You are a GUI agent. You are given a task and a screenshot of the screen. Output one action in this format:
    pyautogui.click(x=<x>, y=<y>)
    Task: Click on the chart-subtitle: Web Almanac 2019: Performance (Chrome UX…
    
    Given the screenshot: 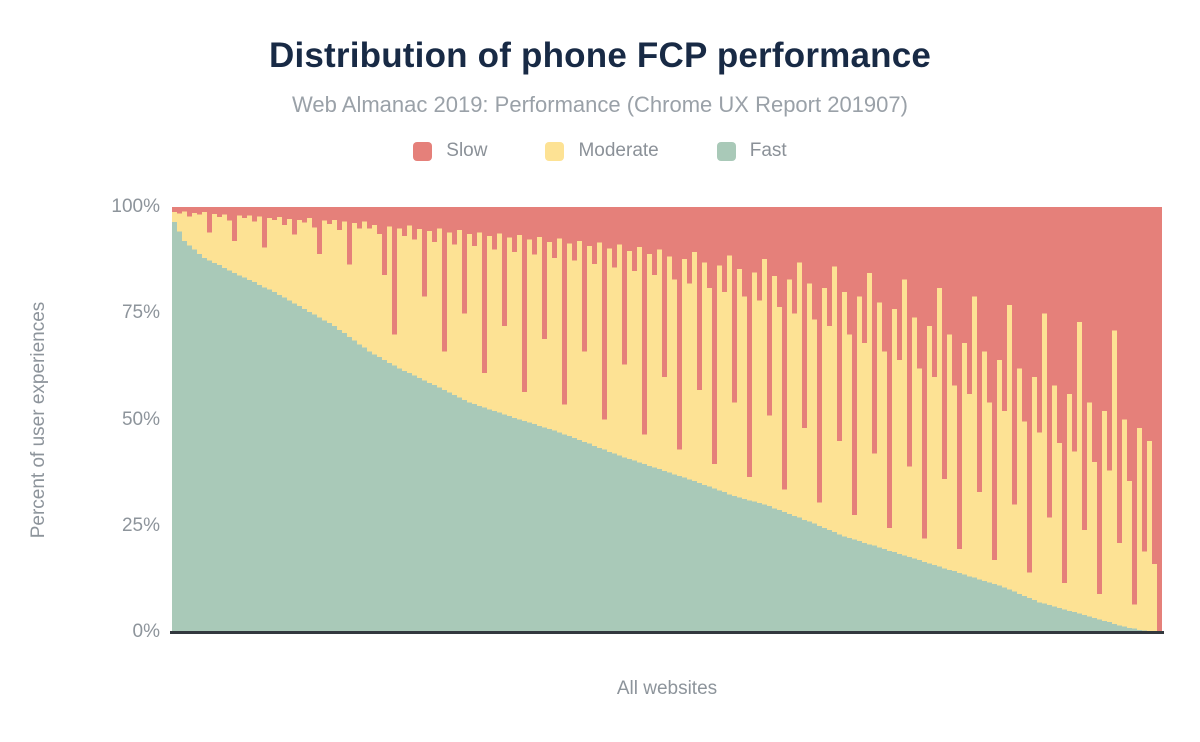 What is the action you would take?
    pyautogui.click(x=600, y=104)
    